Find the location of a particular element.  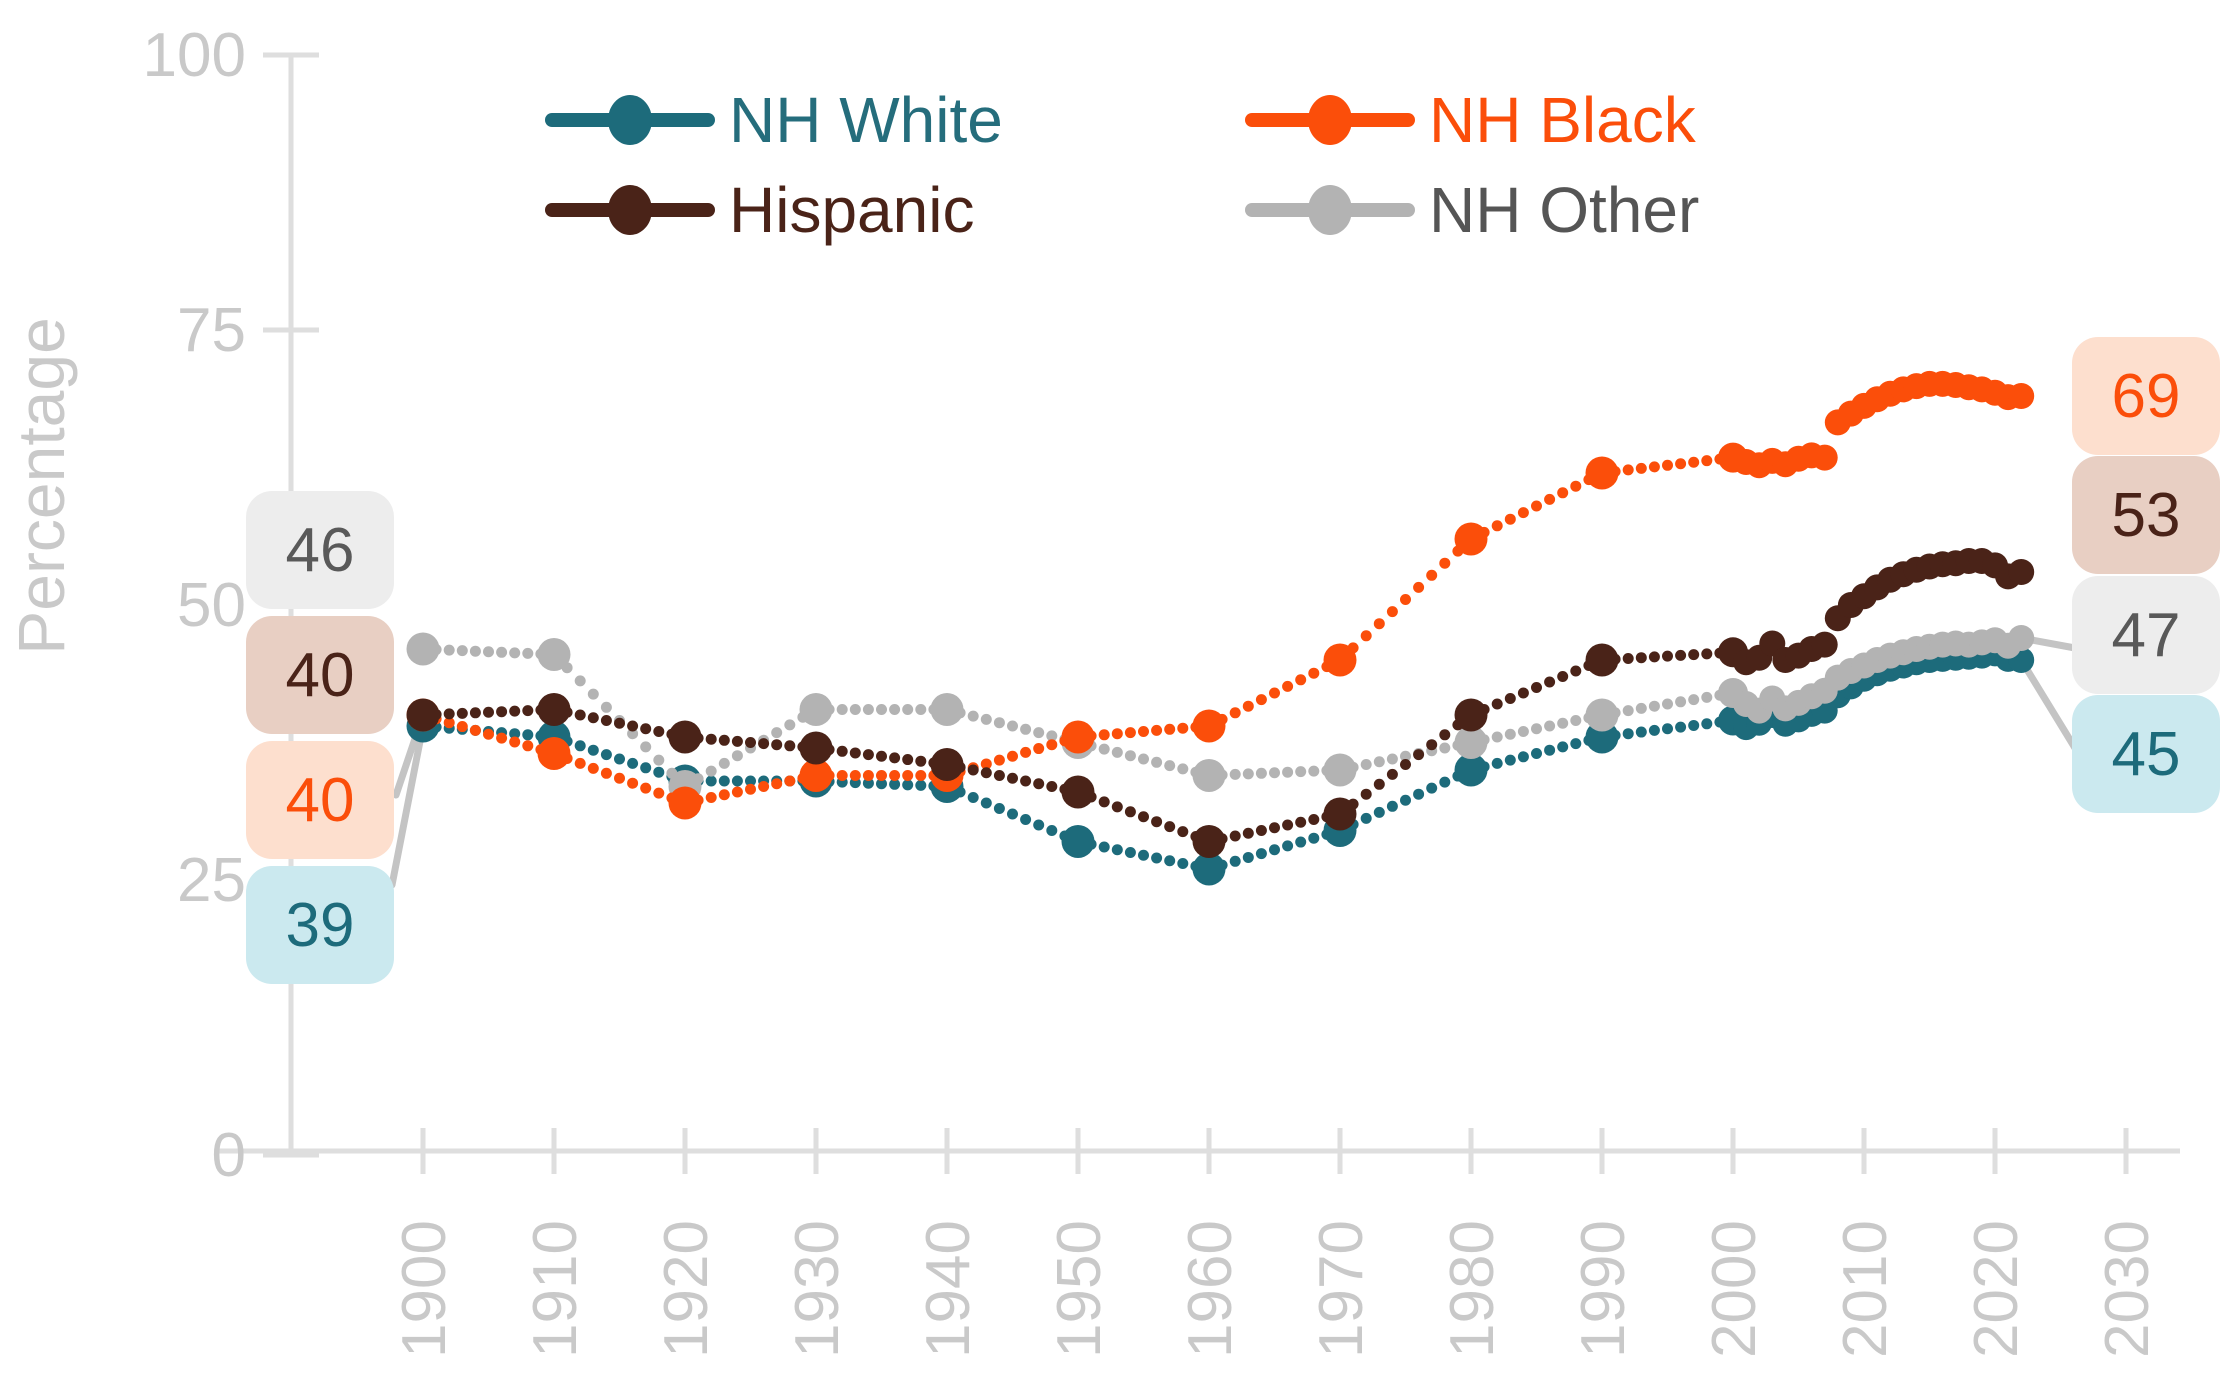

x-tick-label: 1920 is located at coordinates (686, 1289).